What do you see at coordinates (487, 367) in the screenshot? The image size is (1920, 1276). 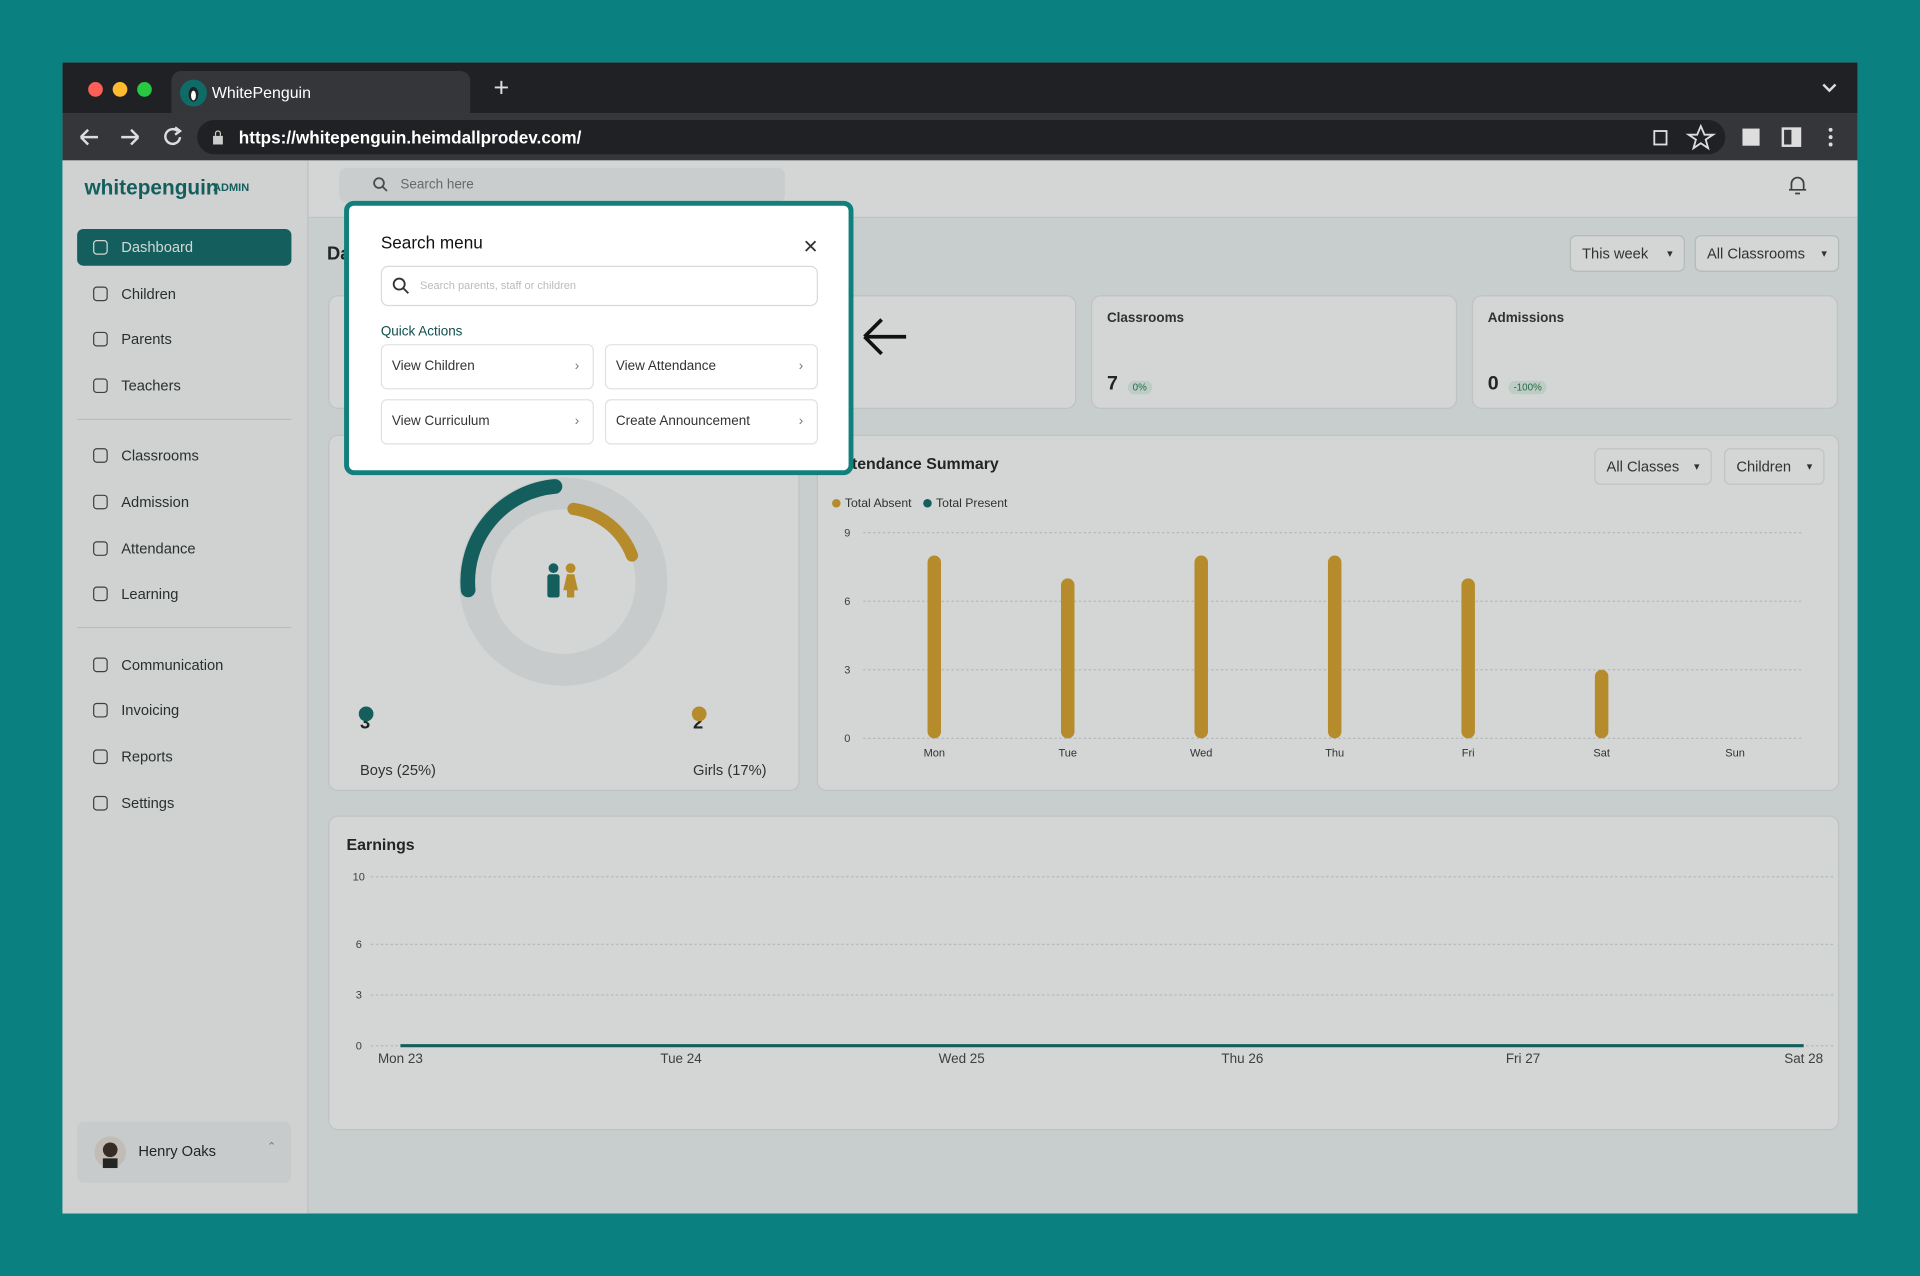 I see `quick-action: View Children ›` at bounding box center [487, 367].